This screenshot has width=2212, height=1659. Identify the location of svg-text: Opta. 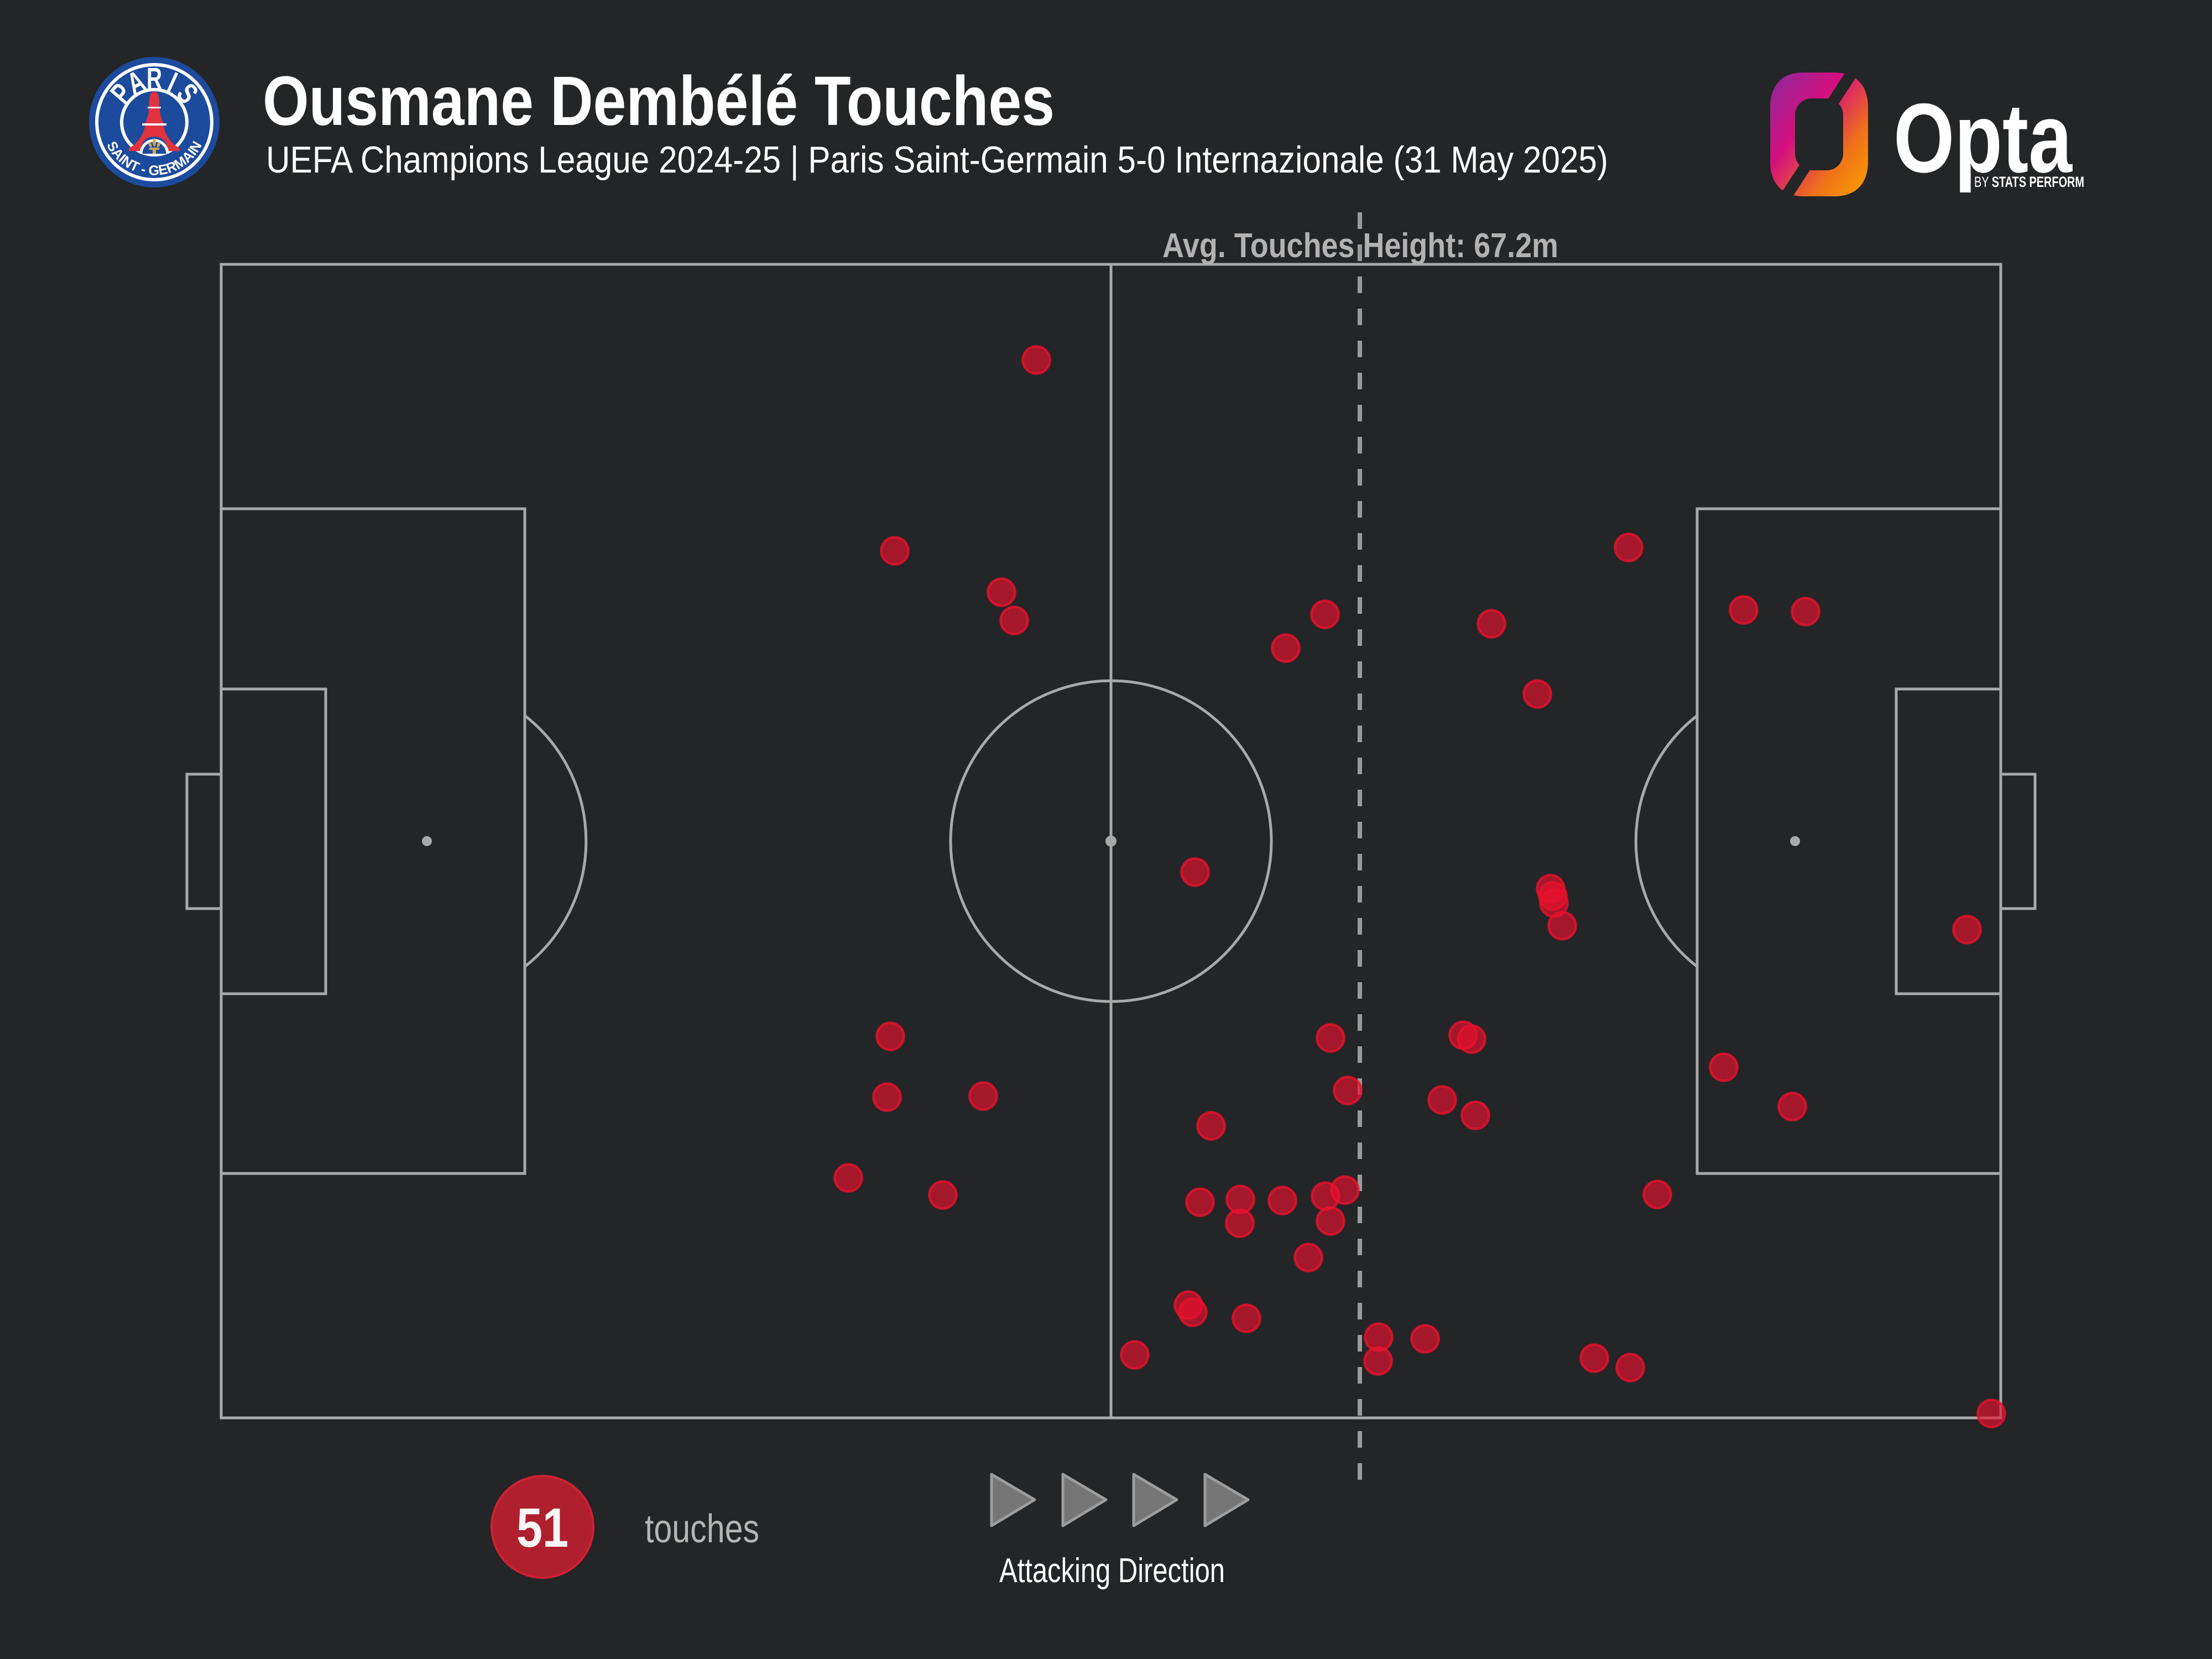
(1983, 138).